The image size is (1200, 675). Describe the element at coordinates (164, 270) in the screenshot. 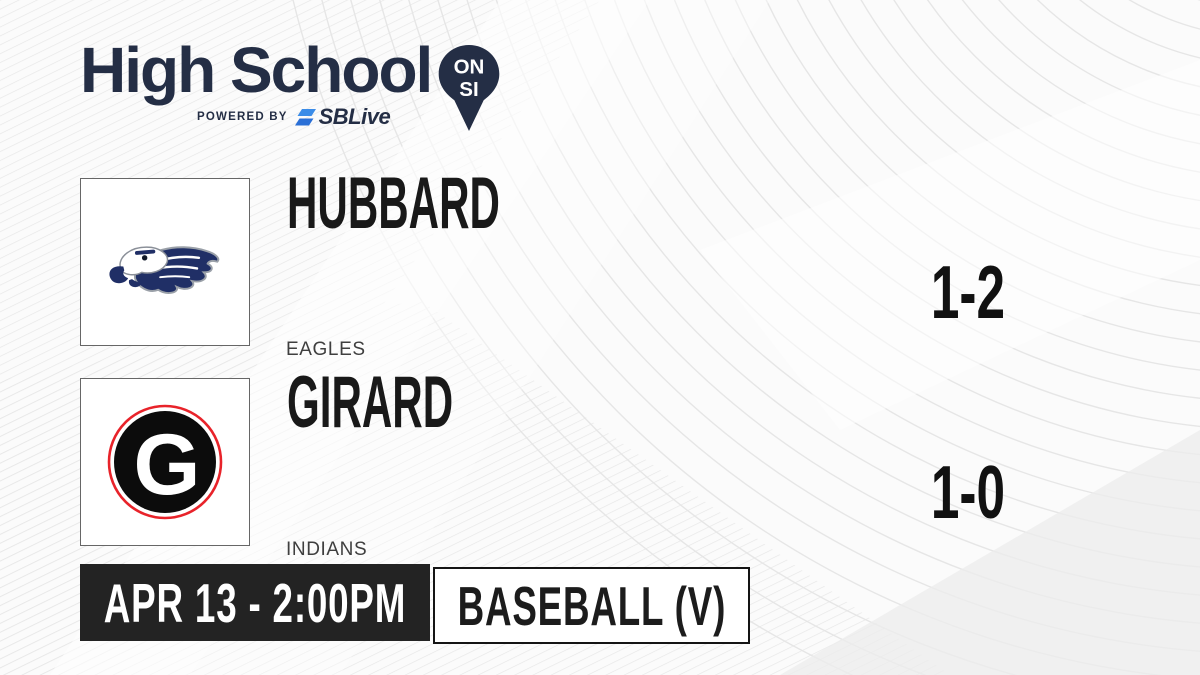

I see `eagle-head-logo-icon` at that location.